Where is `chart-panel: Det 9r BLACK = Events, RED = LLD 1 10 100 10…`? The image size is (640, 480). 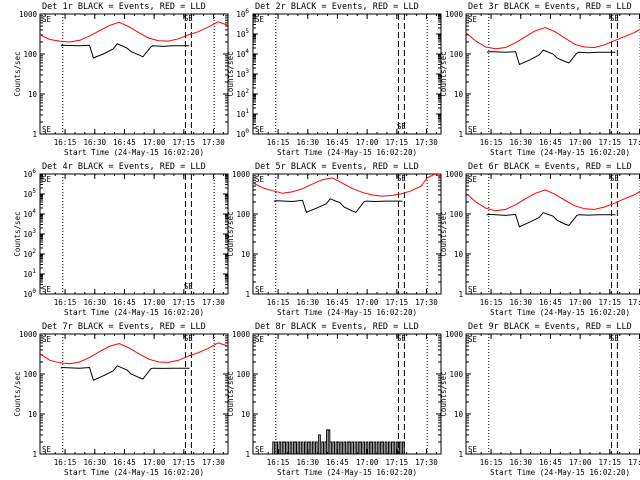
chart-panel: Det 9r BLACK = Events, RED = LLD 1 10 100 10… is located at coordinates (539, 399).